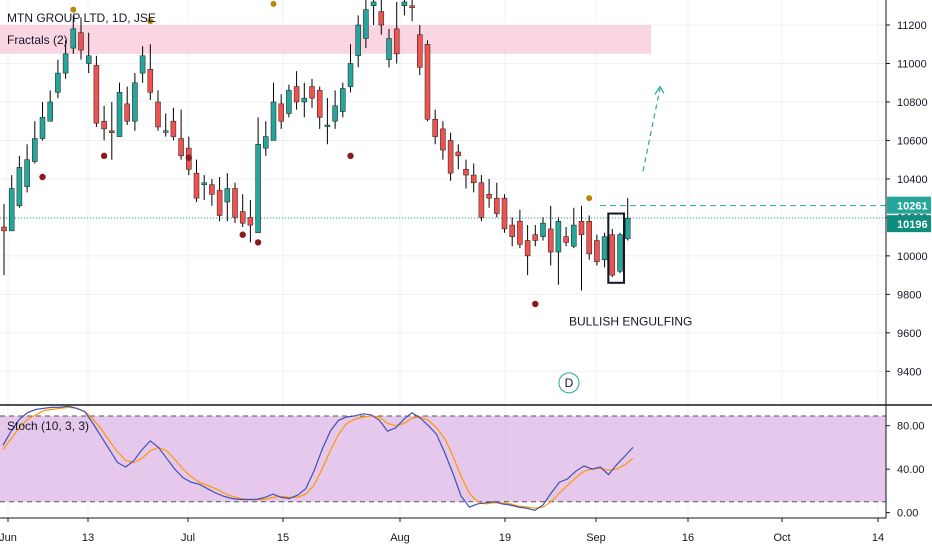 This screenshot has width=932, height=550. Describe the element at coordinates (909, 334) in the screenshot. I see `price-tick-label: 9600` at that location.